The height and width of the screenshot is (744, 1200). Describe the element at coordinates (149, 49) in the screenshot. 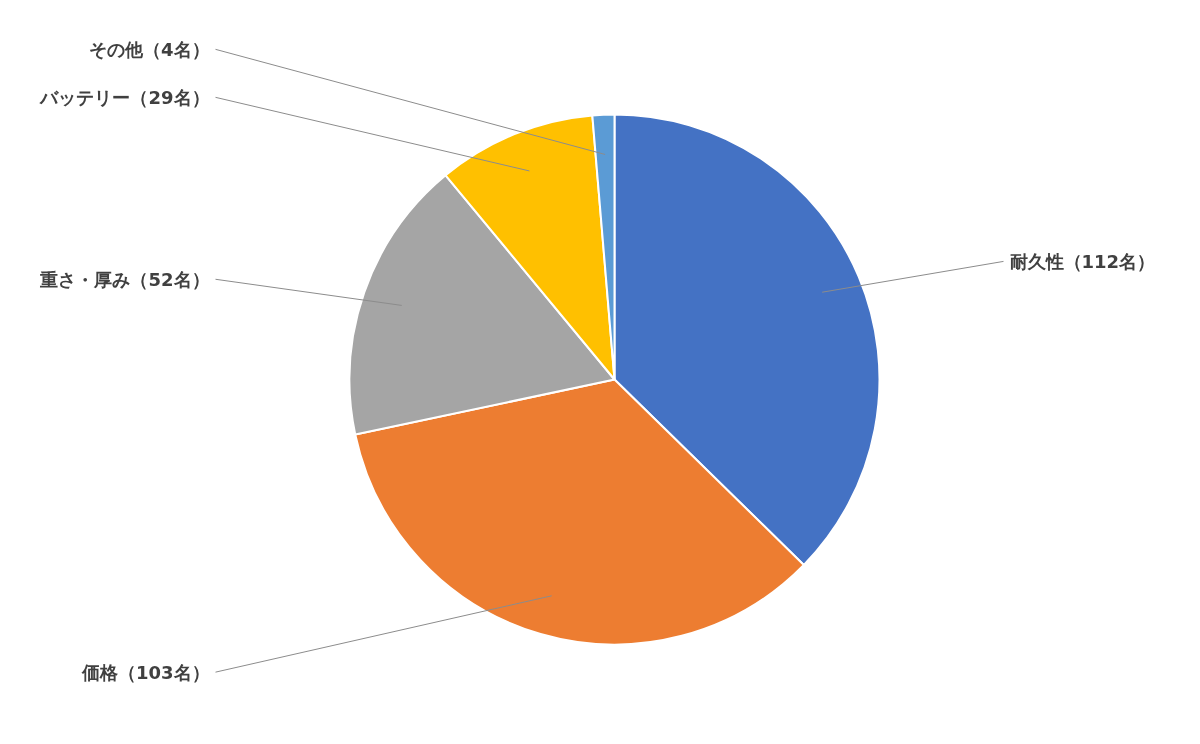

I see `slice-label: その他（4名）` at that location.